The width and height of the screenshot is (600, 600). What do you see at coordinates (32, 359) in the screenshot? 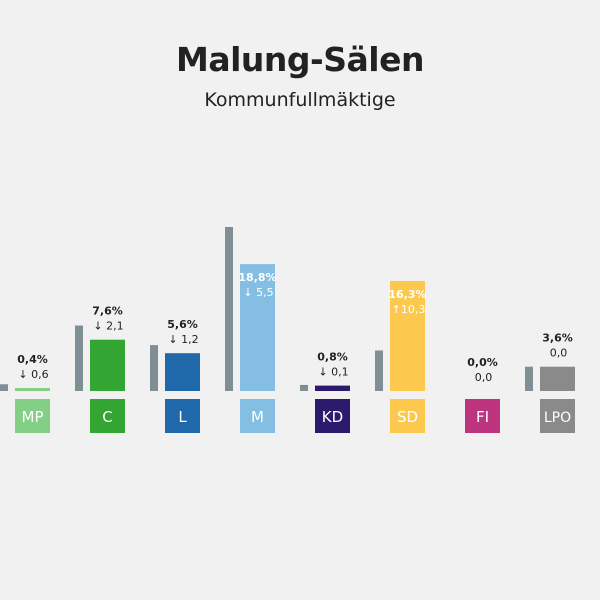
I see `value-label-mp: 0,4%` at bounding box center [32, 359].